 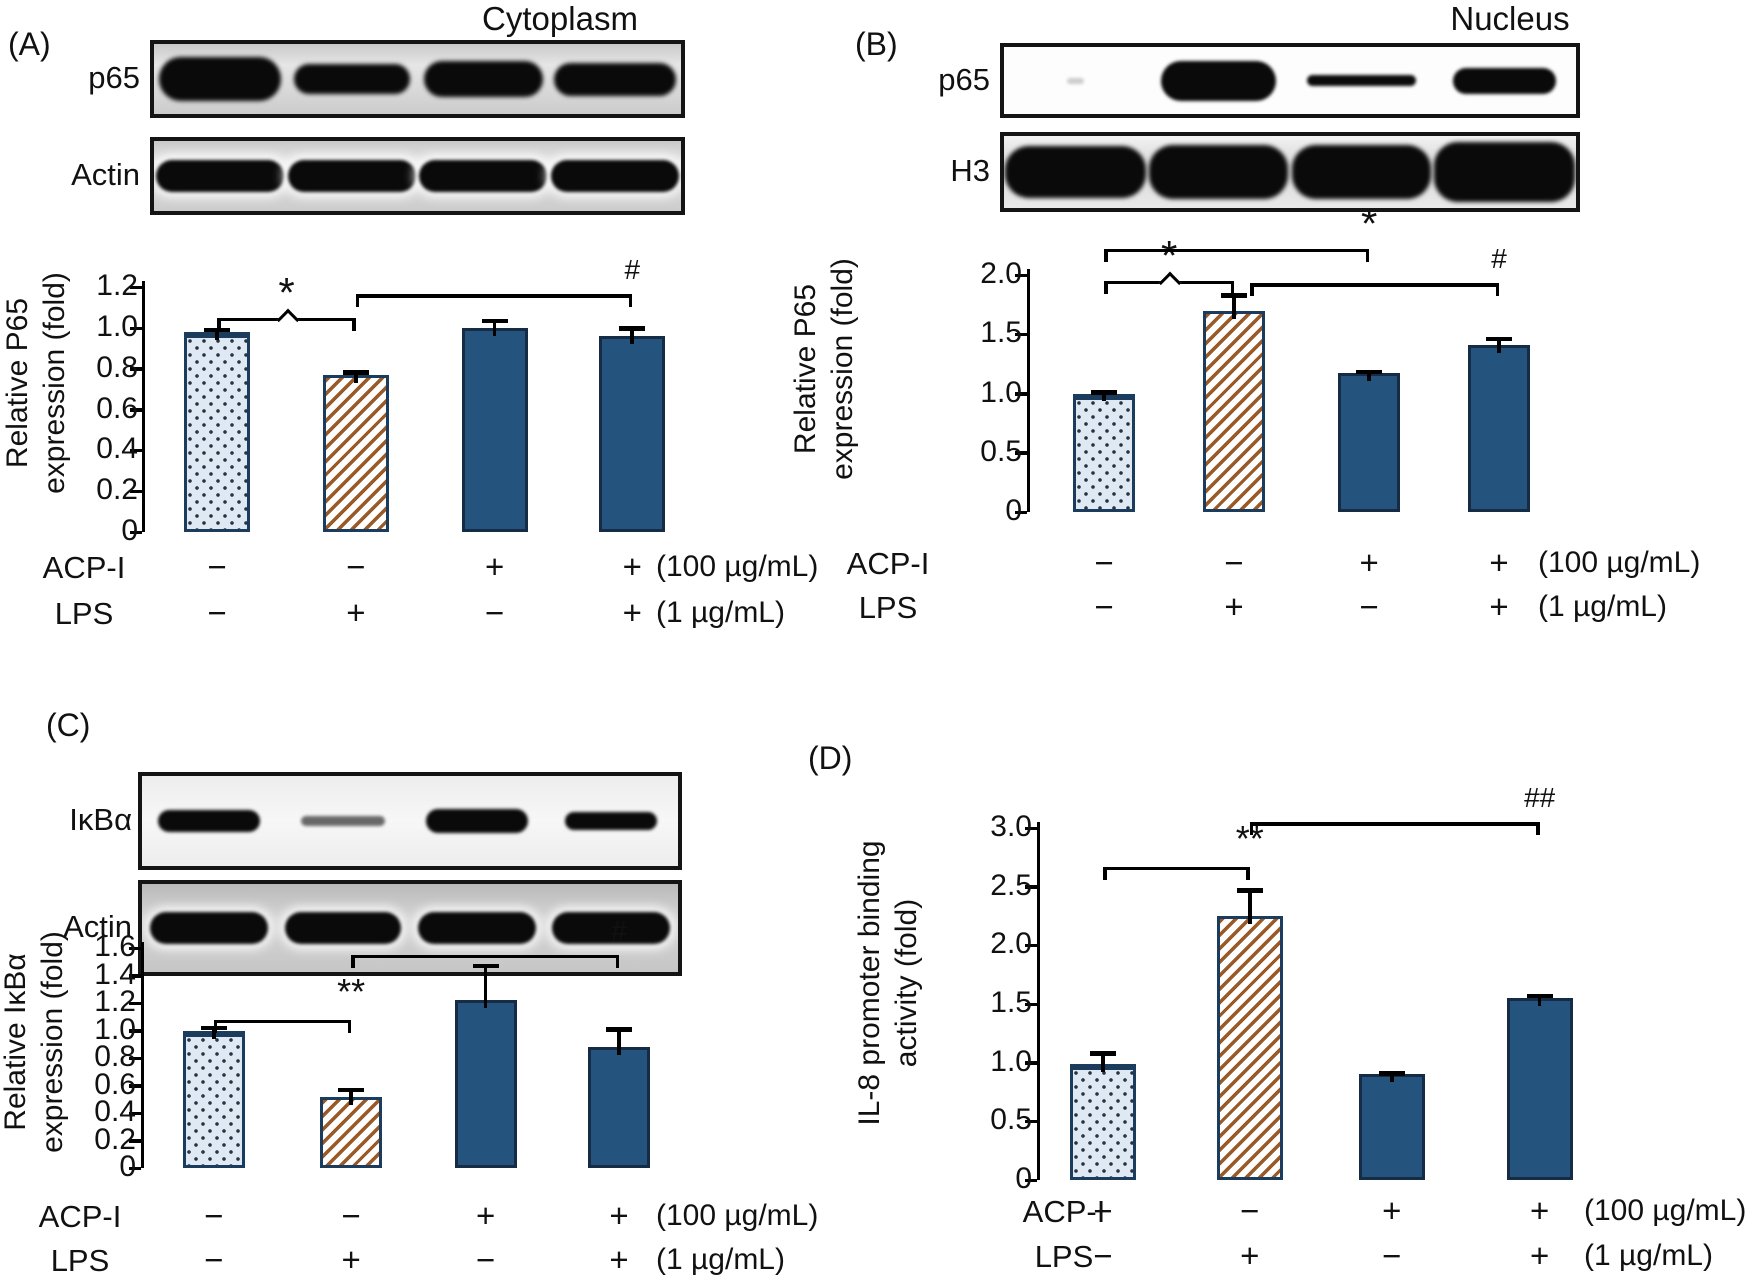 What do you see at coordinates (1011, 885) in the screenshot?
I see `y-tick-label: 2.5` at bounding box center [1011, 885].